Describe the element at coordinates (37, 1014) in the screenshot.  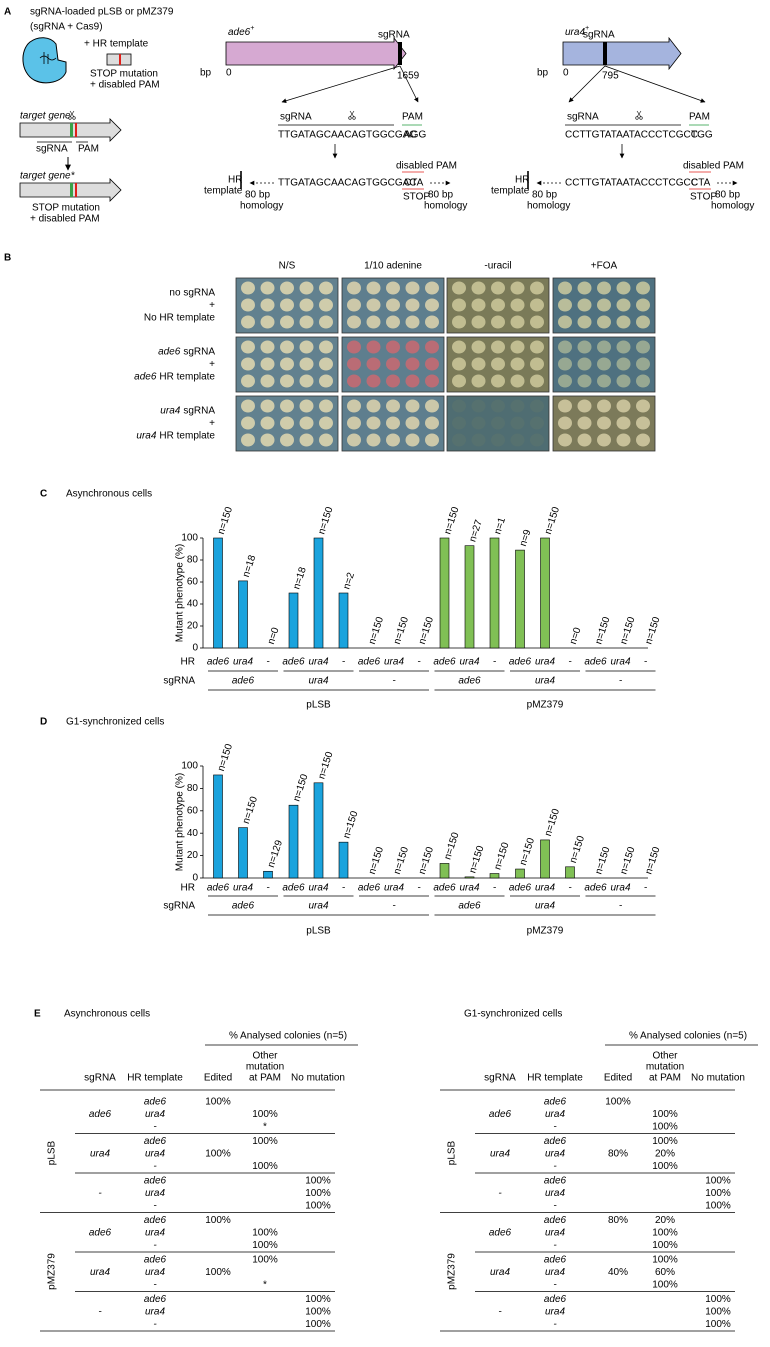
I see `panel-label: E` at that location.